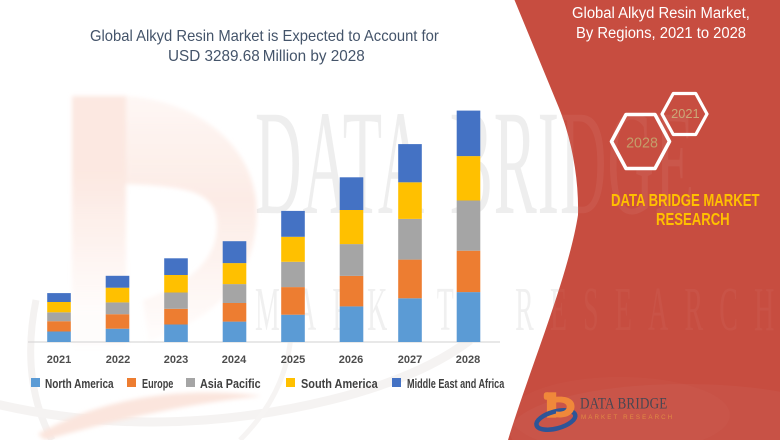 The height and width of the screenshot is (440, 780). Describe the element at coordinates (642, 143) in the screenshot. I see `svg-text: 2028` at that location.